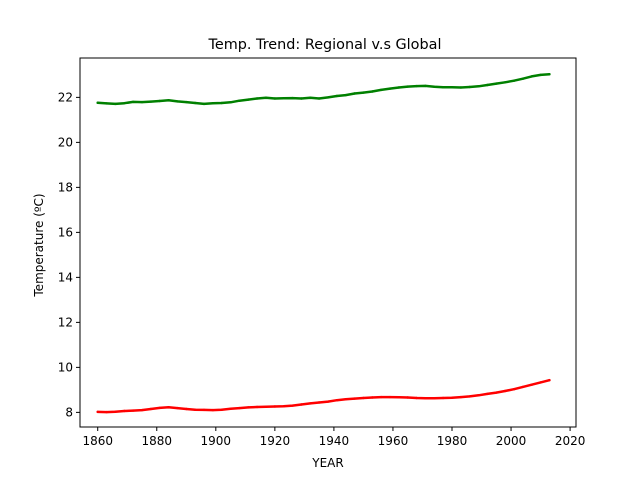 This screenshot has width=640, height=480. Describe the element at coordinates (325, 45) in the screenshot. I see `chart-title: Temp. Trend: Regional v.s Global` at that location.